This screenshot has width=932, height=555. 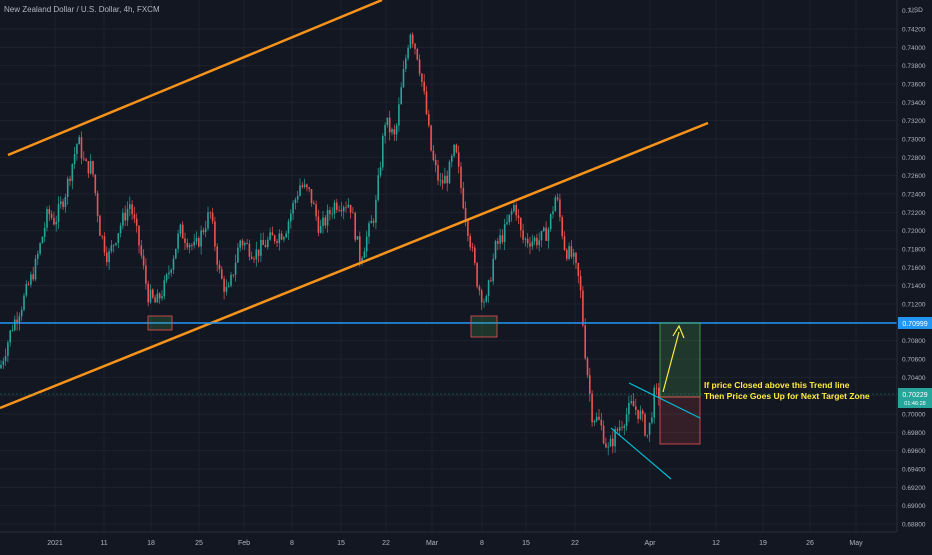 I want to click on wedge-upper-line, so click(x=664, y=400).